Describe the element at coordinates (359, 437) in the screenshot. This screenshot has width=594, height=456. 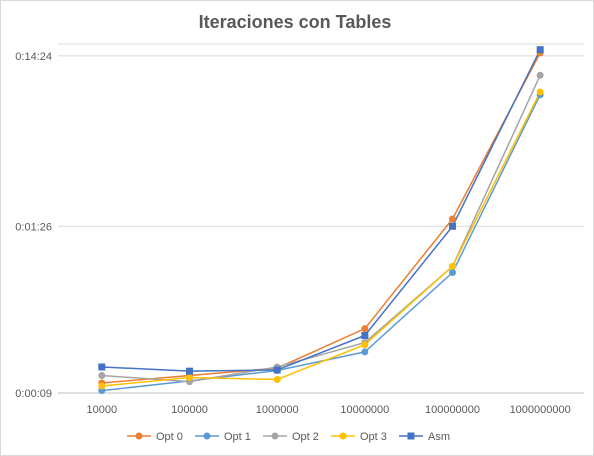
I see `legend-item-opt-3: Opt 3` at that location.